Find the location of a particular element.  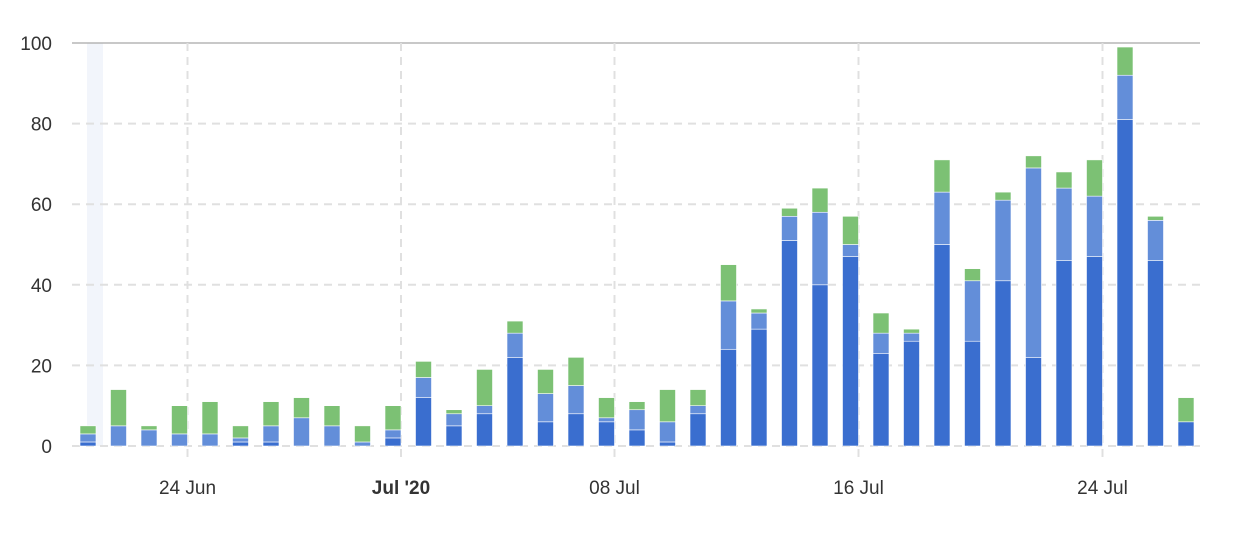

x-tick-label: 08 Jul is located at coordinates (614, 488).